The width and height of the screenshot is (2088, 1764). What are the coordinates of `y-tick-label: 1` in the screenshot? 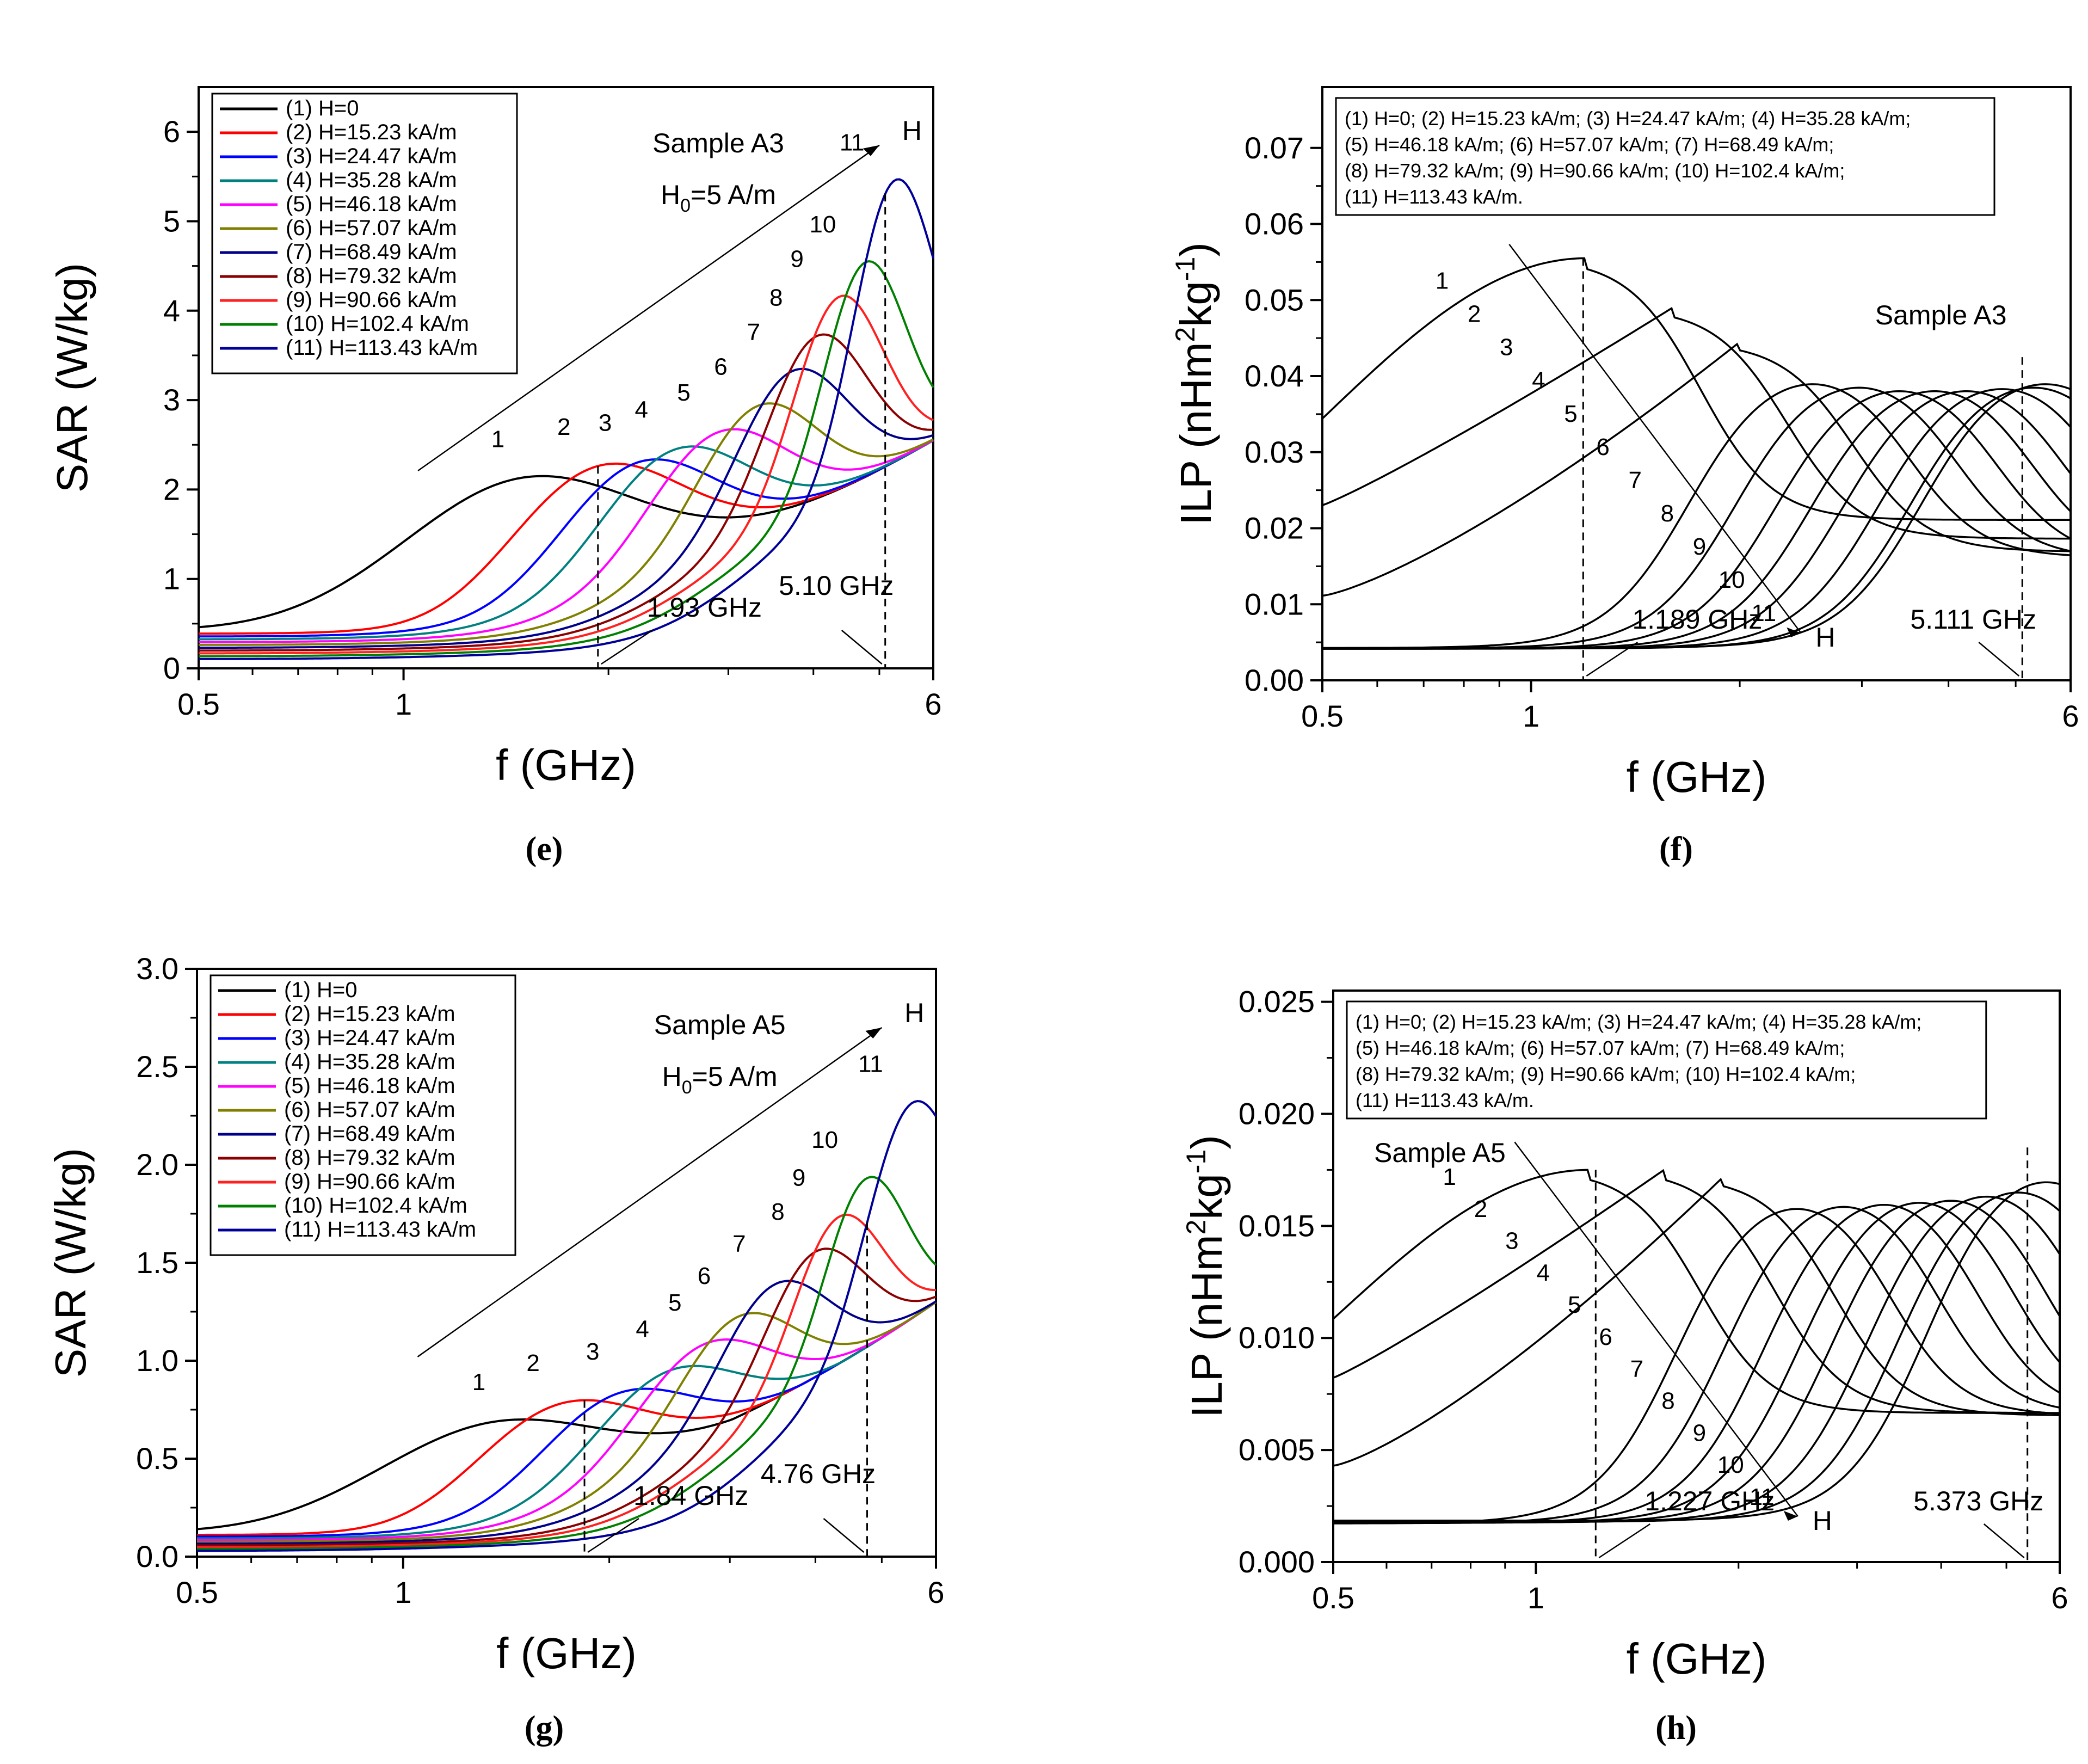 It's located at (171, 579).